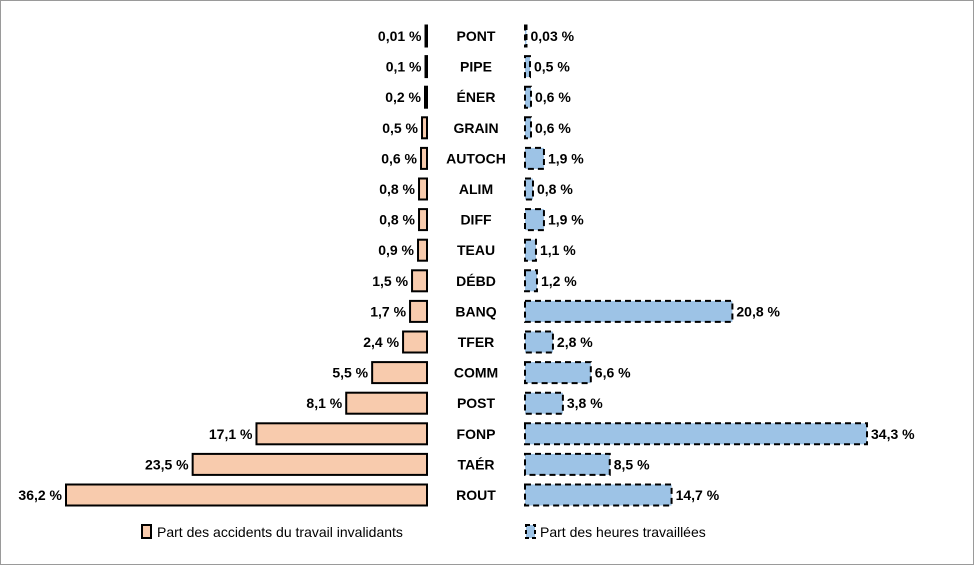  I want to click on data-label-hours-teau: 1,1 %, so click(558, 250).